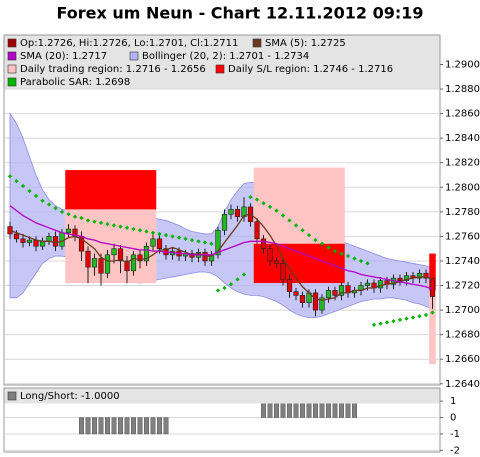 This screenshot has width=480, height=457. What do you see at coordinates (462, 384) in the screenshot?
I see `y-tick-label: 1.2640` at bounding box center [462, 384].